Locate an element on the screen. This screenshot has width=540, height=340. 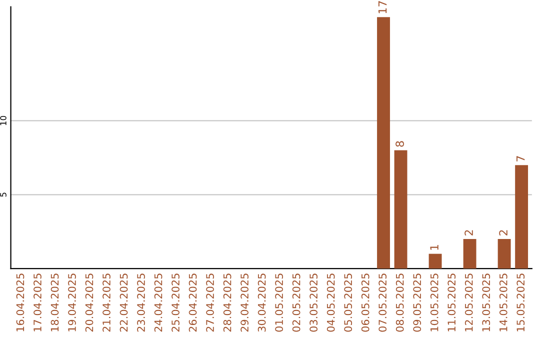
data-label: 17 is located at coordinates (382, 7).